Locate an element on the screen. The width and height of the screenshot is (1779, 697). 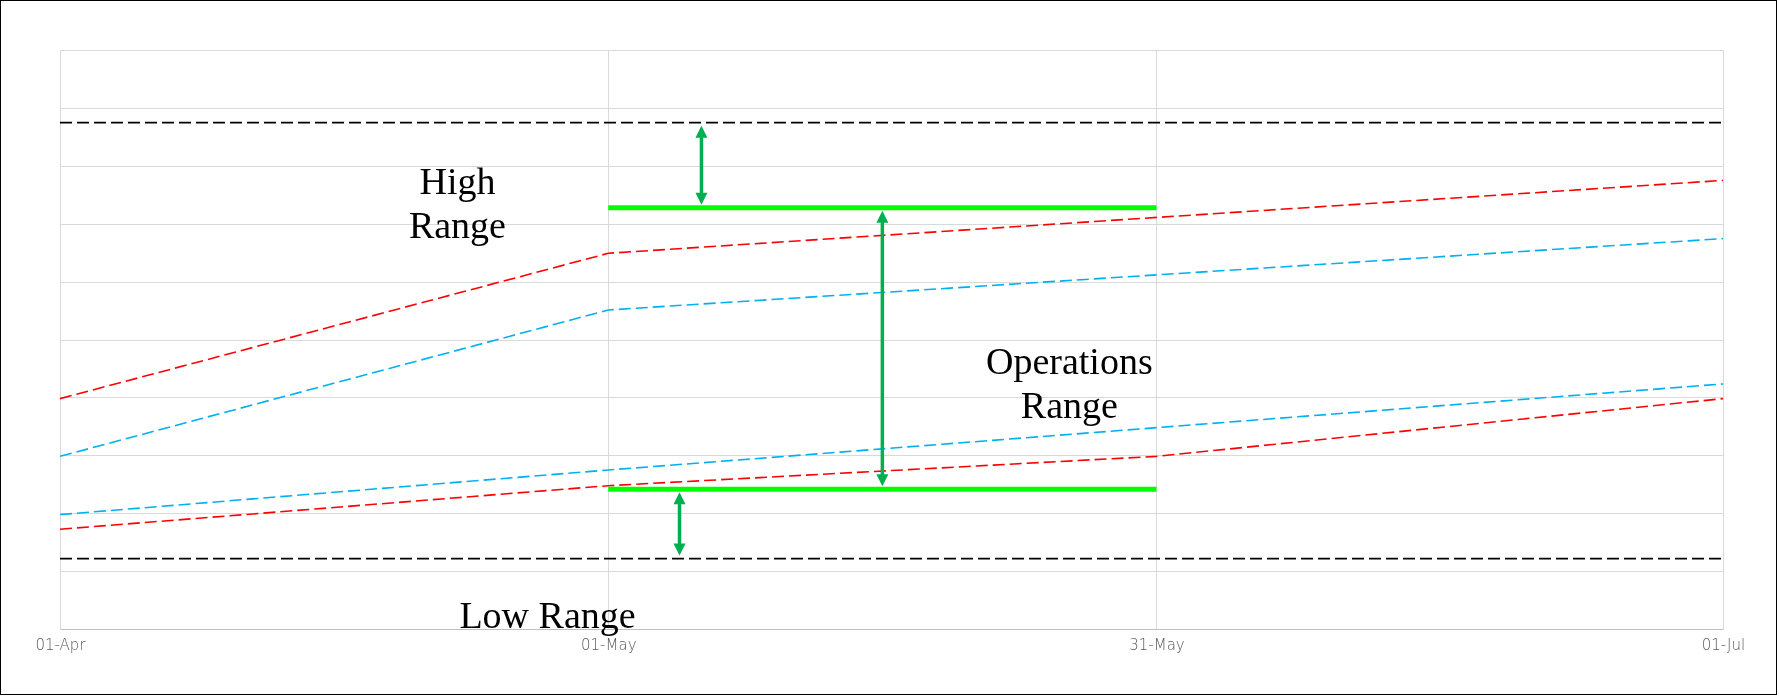
annotation: Operations Range is located at coordinates (1069, 383).